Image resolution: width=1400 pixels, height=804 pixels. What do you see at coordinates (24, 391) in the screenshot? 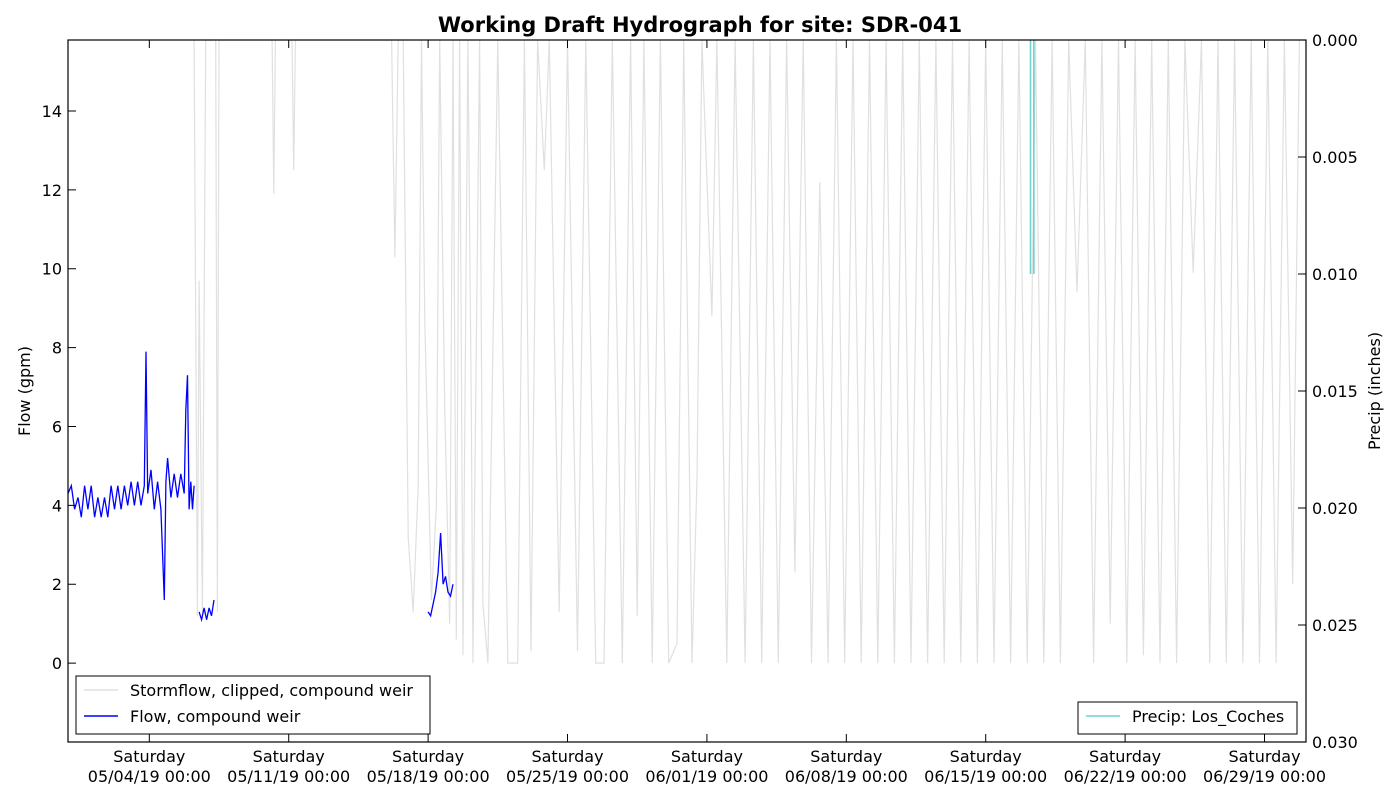
I see `y-axis-label: Flow (gpm)` at bounding box center [24, 391].